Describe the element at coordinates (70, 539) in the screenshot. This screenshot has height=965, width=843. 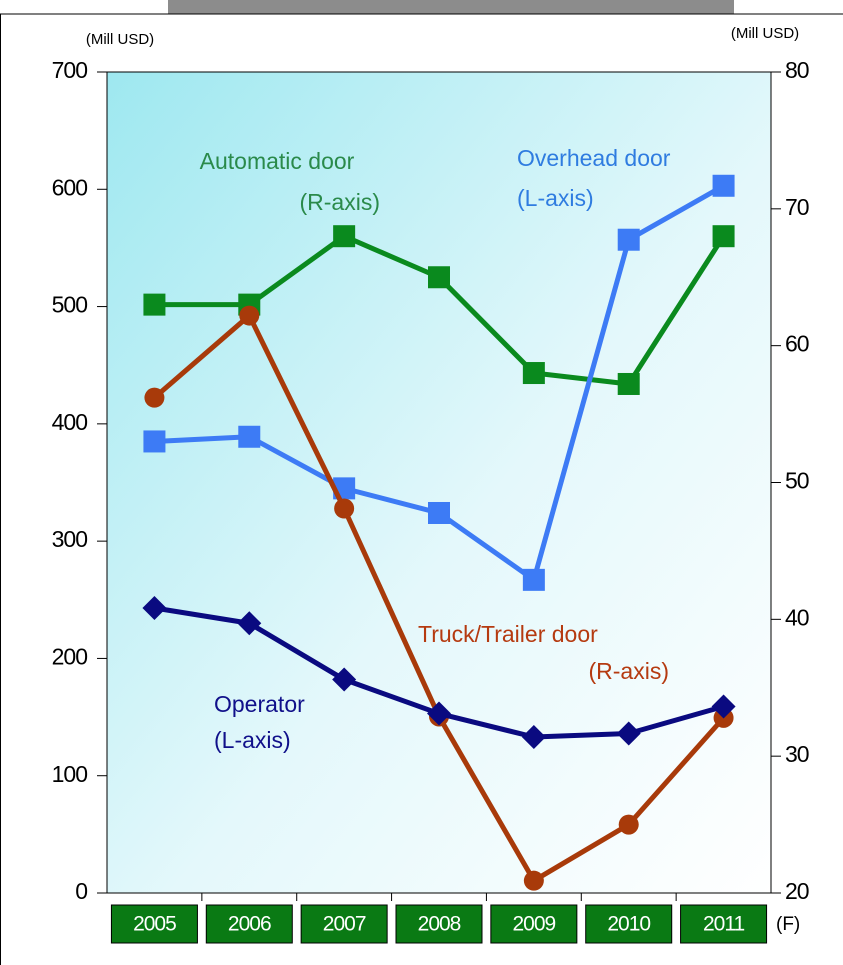
I see `y-tick-label: 300` at that location.